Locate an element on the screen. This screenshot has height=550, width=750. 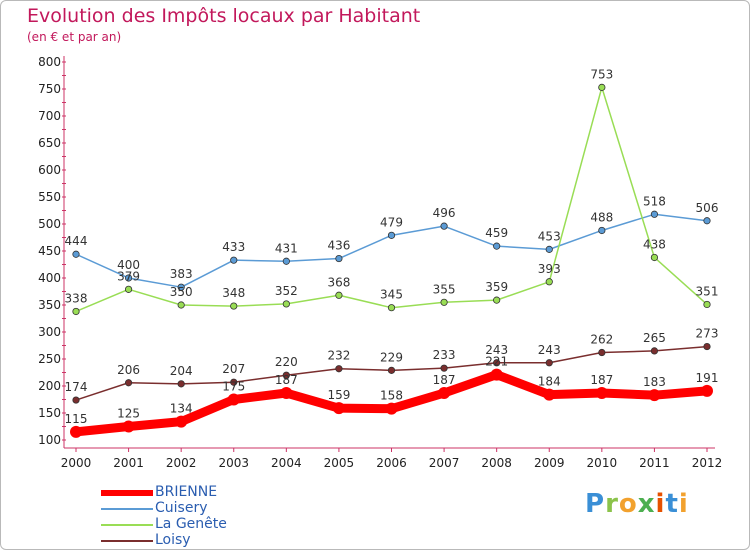
chart-title: Evolution des Impôts locaux par Habitant is located at coordinates (224, 16).